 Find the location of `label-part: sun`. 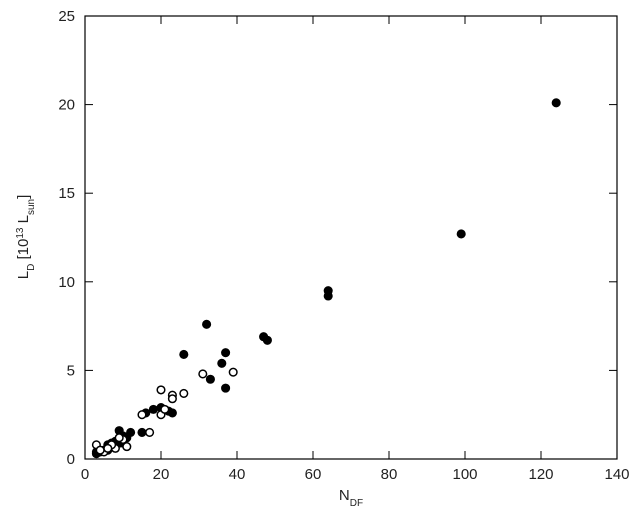

label-part: sun is located at coordinates (31, 207).